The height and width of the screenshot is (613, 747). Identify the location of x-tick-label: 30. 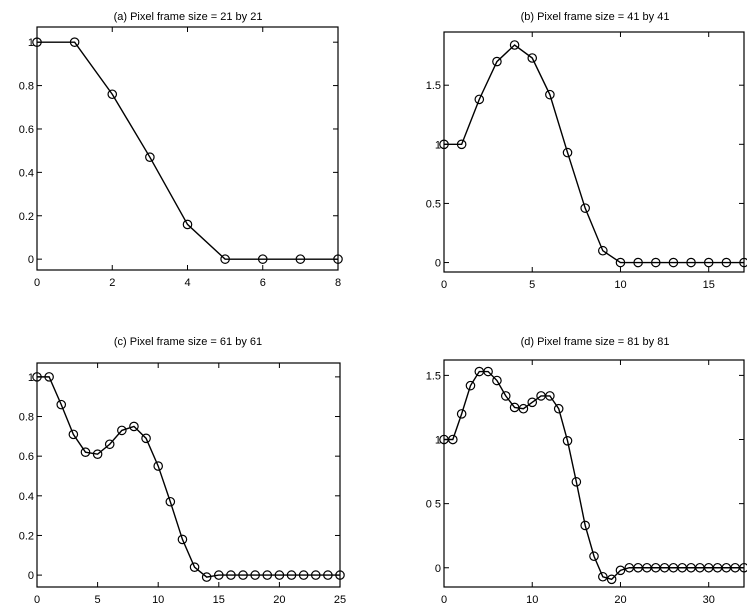
(709, 600).